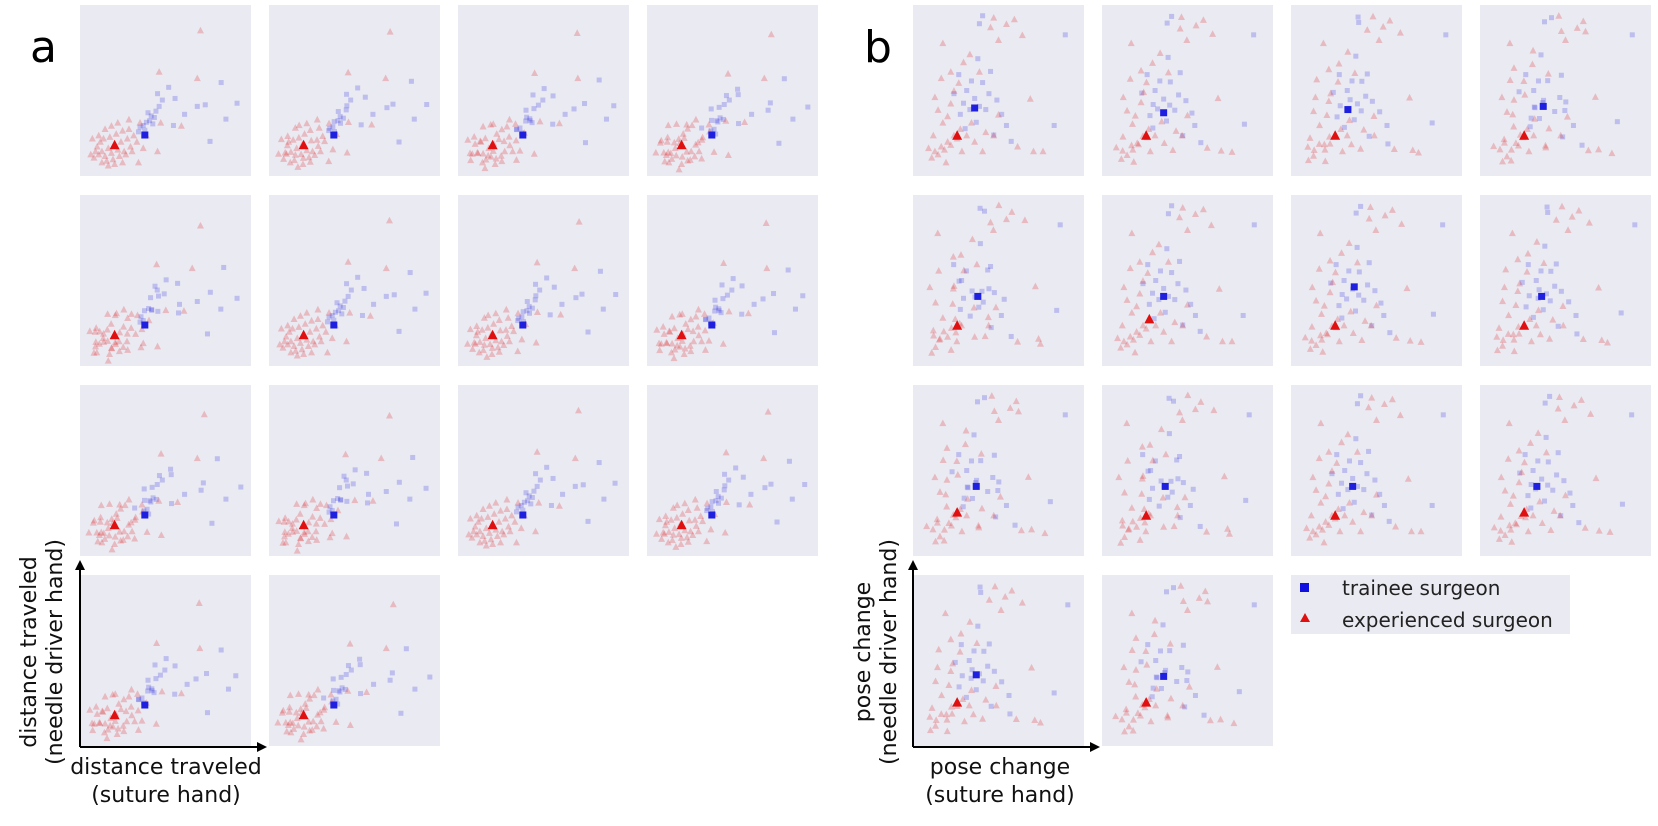  What do you see at coordinates (976, 675) in the screenshot?
I see `trainee-highlight-marker` at bounding box center [976, 675].